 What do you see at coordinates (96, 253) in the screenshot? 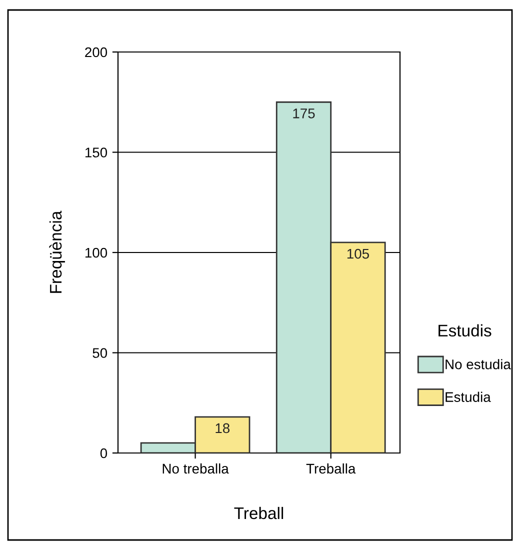
I see `y-tick-label: 100` at bounding box center [96, 253].